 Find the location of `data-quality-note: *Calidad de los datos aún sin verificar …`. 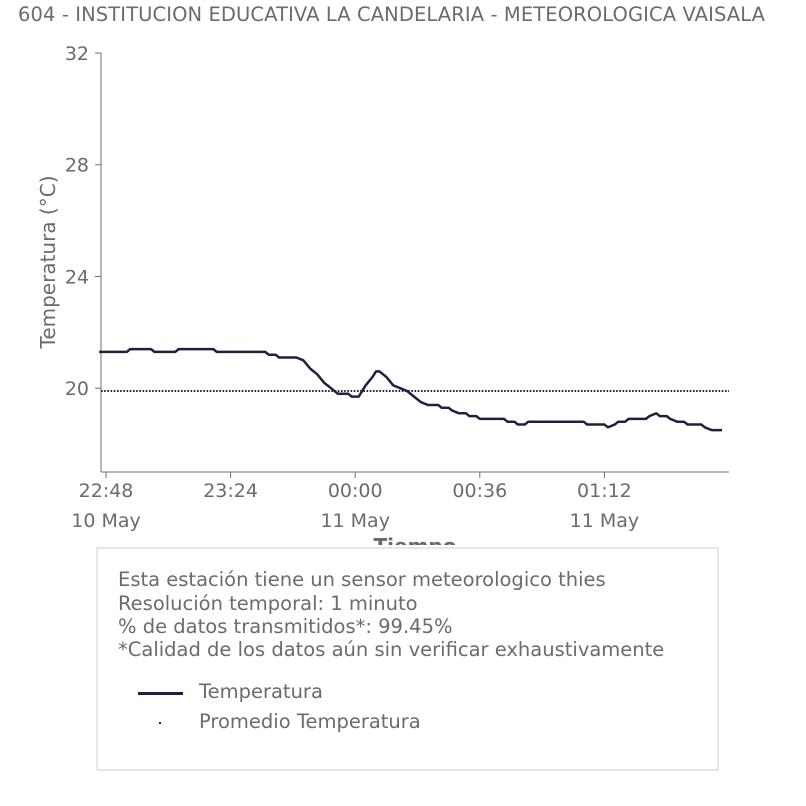

data-quality-note: *Calidad de los datos aún sin verificar … is located at coordinates (391, 649).